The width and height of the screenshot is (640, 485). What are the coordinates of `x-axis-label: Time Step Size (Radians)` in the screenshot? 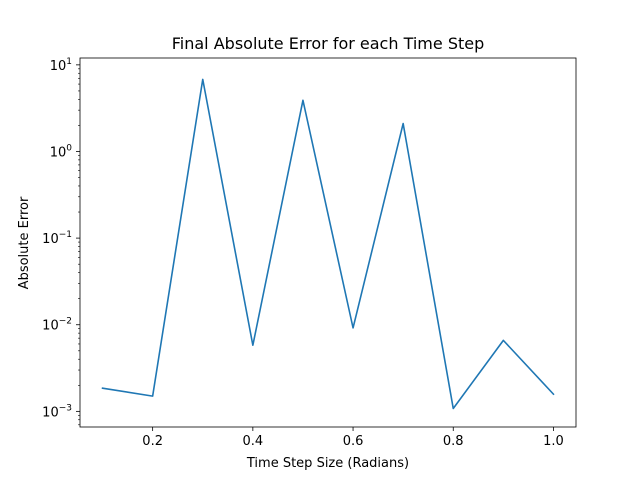 It's located at (327, 463).